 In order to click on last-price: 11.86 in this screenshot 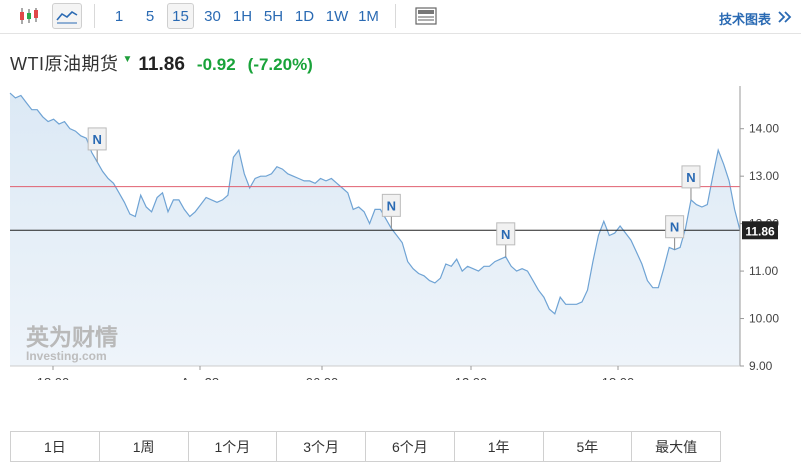, I will do `click(161, 64)`.